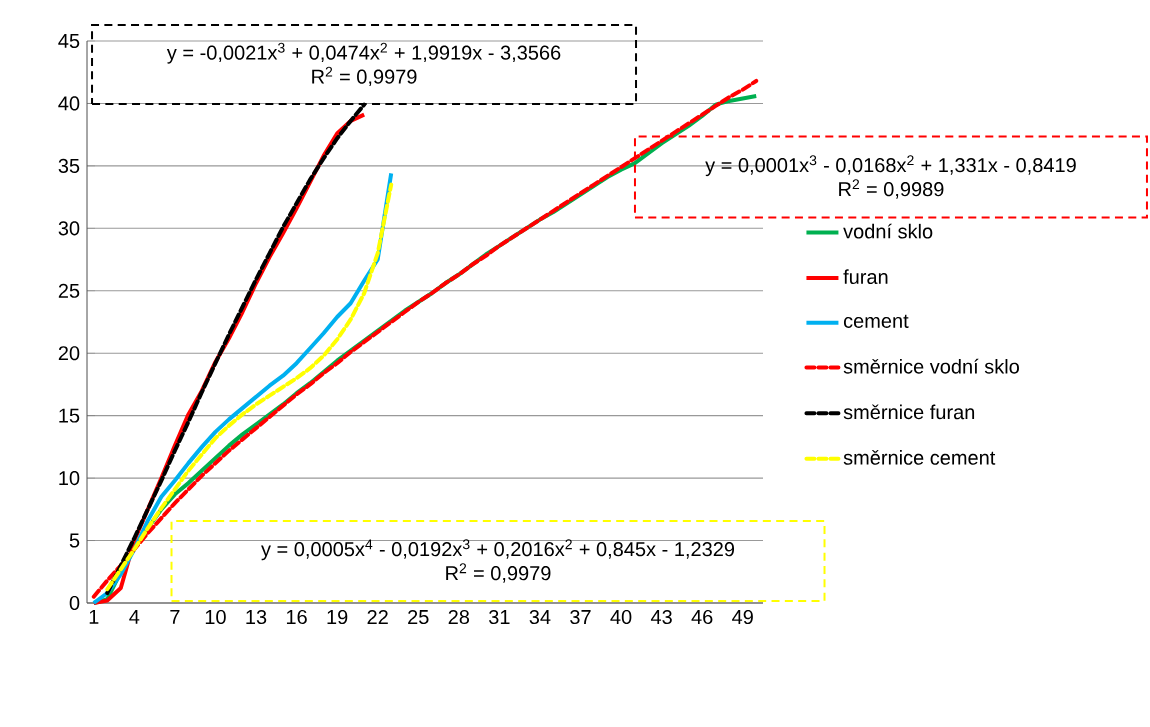 The width and height of the screenshot is (1150, 727). Describe the element at coordinates (94, 616) in the screenshot. I see `x-tick-label: 1` at that location.